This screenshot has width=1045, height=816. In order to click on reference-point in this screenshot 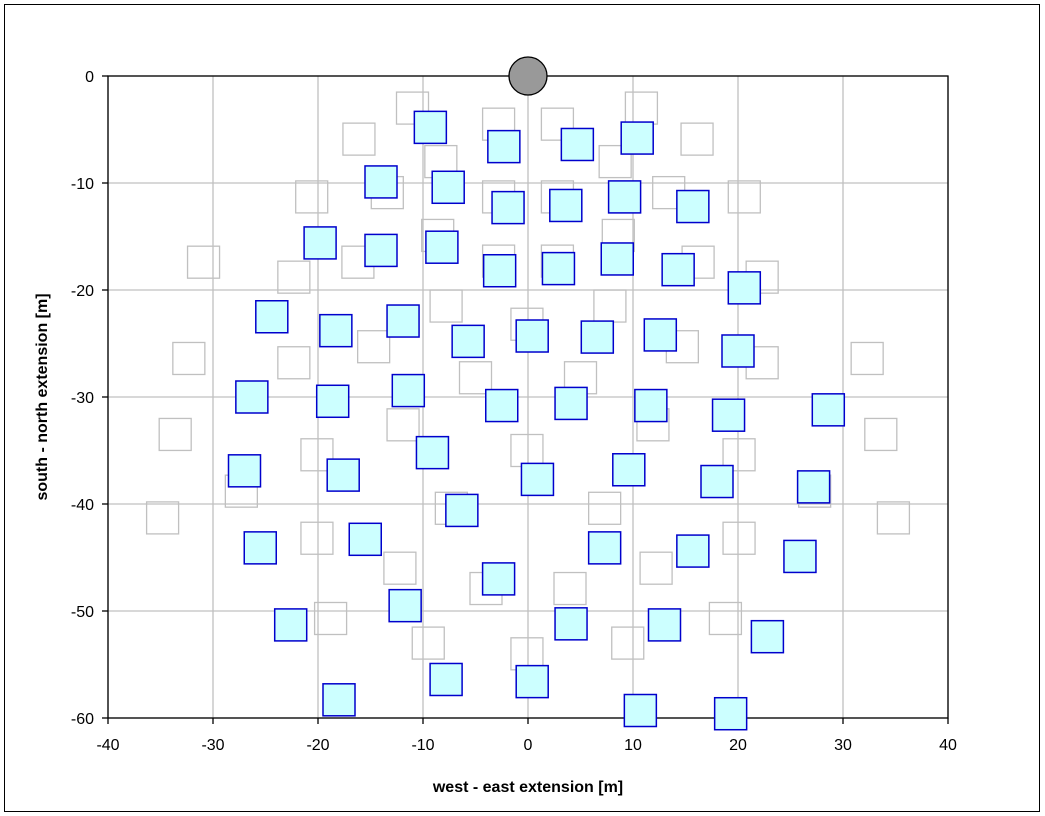, I will do `click(528, 76)`.